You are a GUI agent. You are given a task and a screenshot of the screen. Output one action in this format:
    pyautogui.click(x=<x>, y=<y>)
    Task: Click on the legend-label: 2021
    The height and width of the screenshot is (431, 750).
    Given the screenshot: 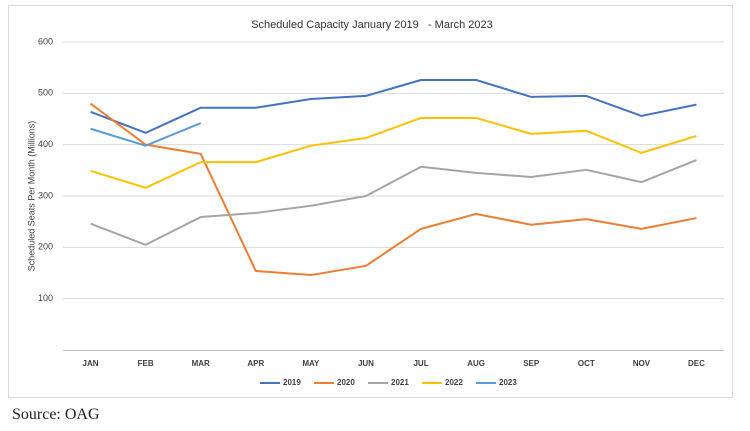 What is the action you would take?
    pyautogui.click(x=400, y=382)
    